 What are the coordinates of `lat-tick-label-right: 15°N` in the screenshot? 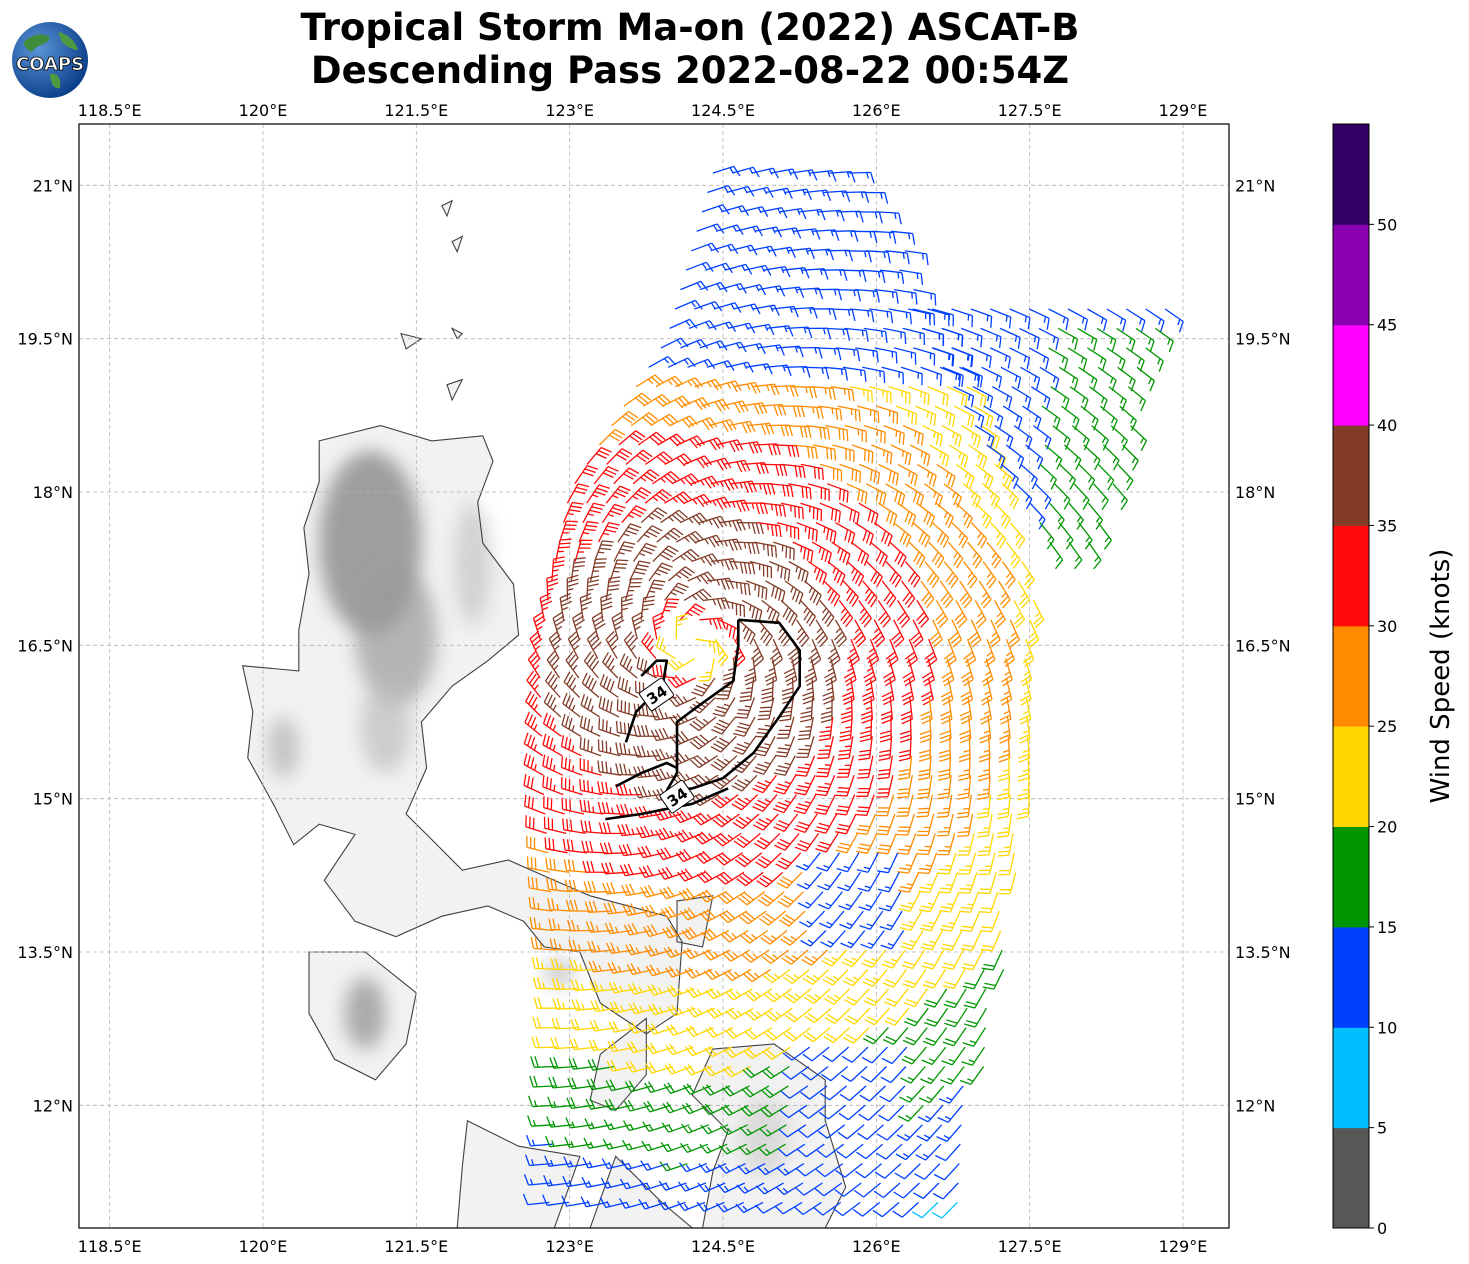 It's located at (1255, 799).